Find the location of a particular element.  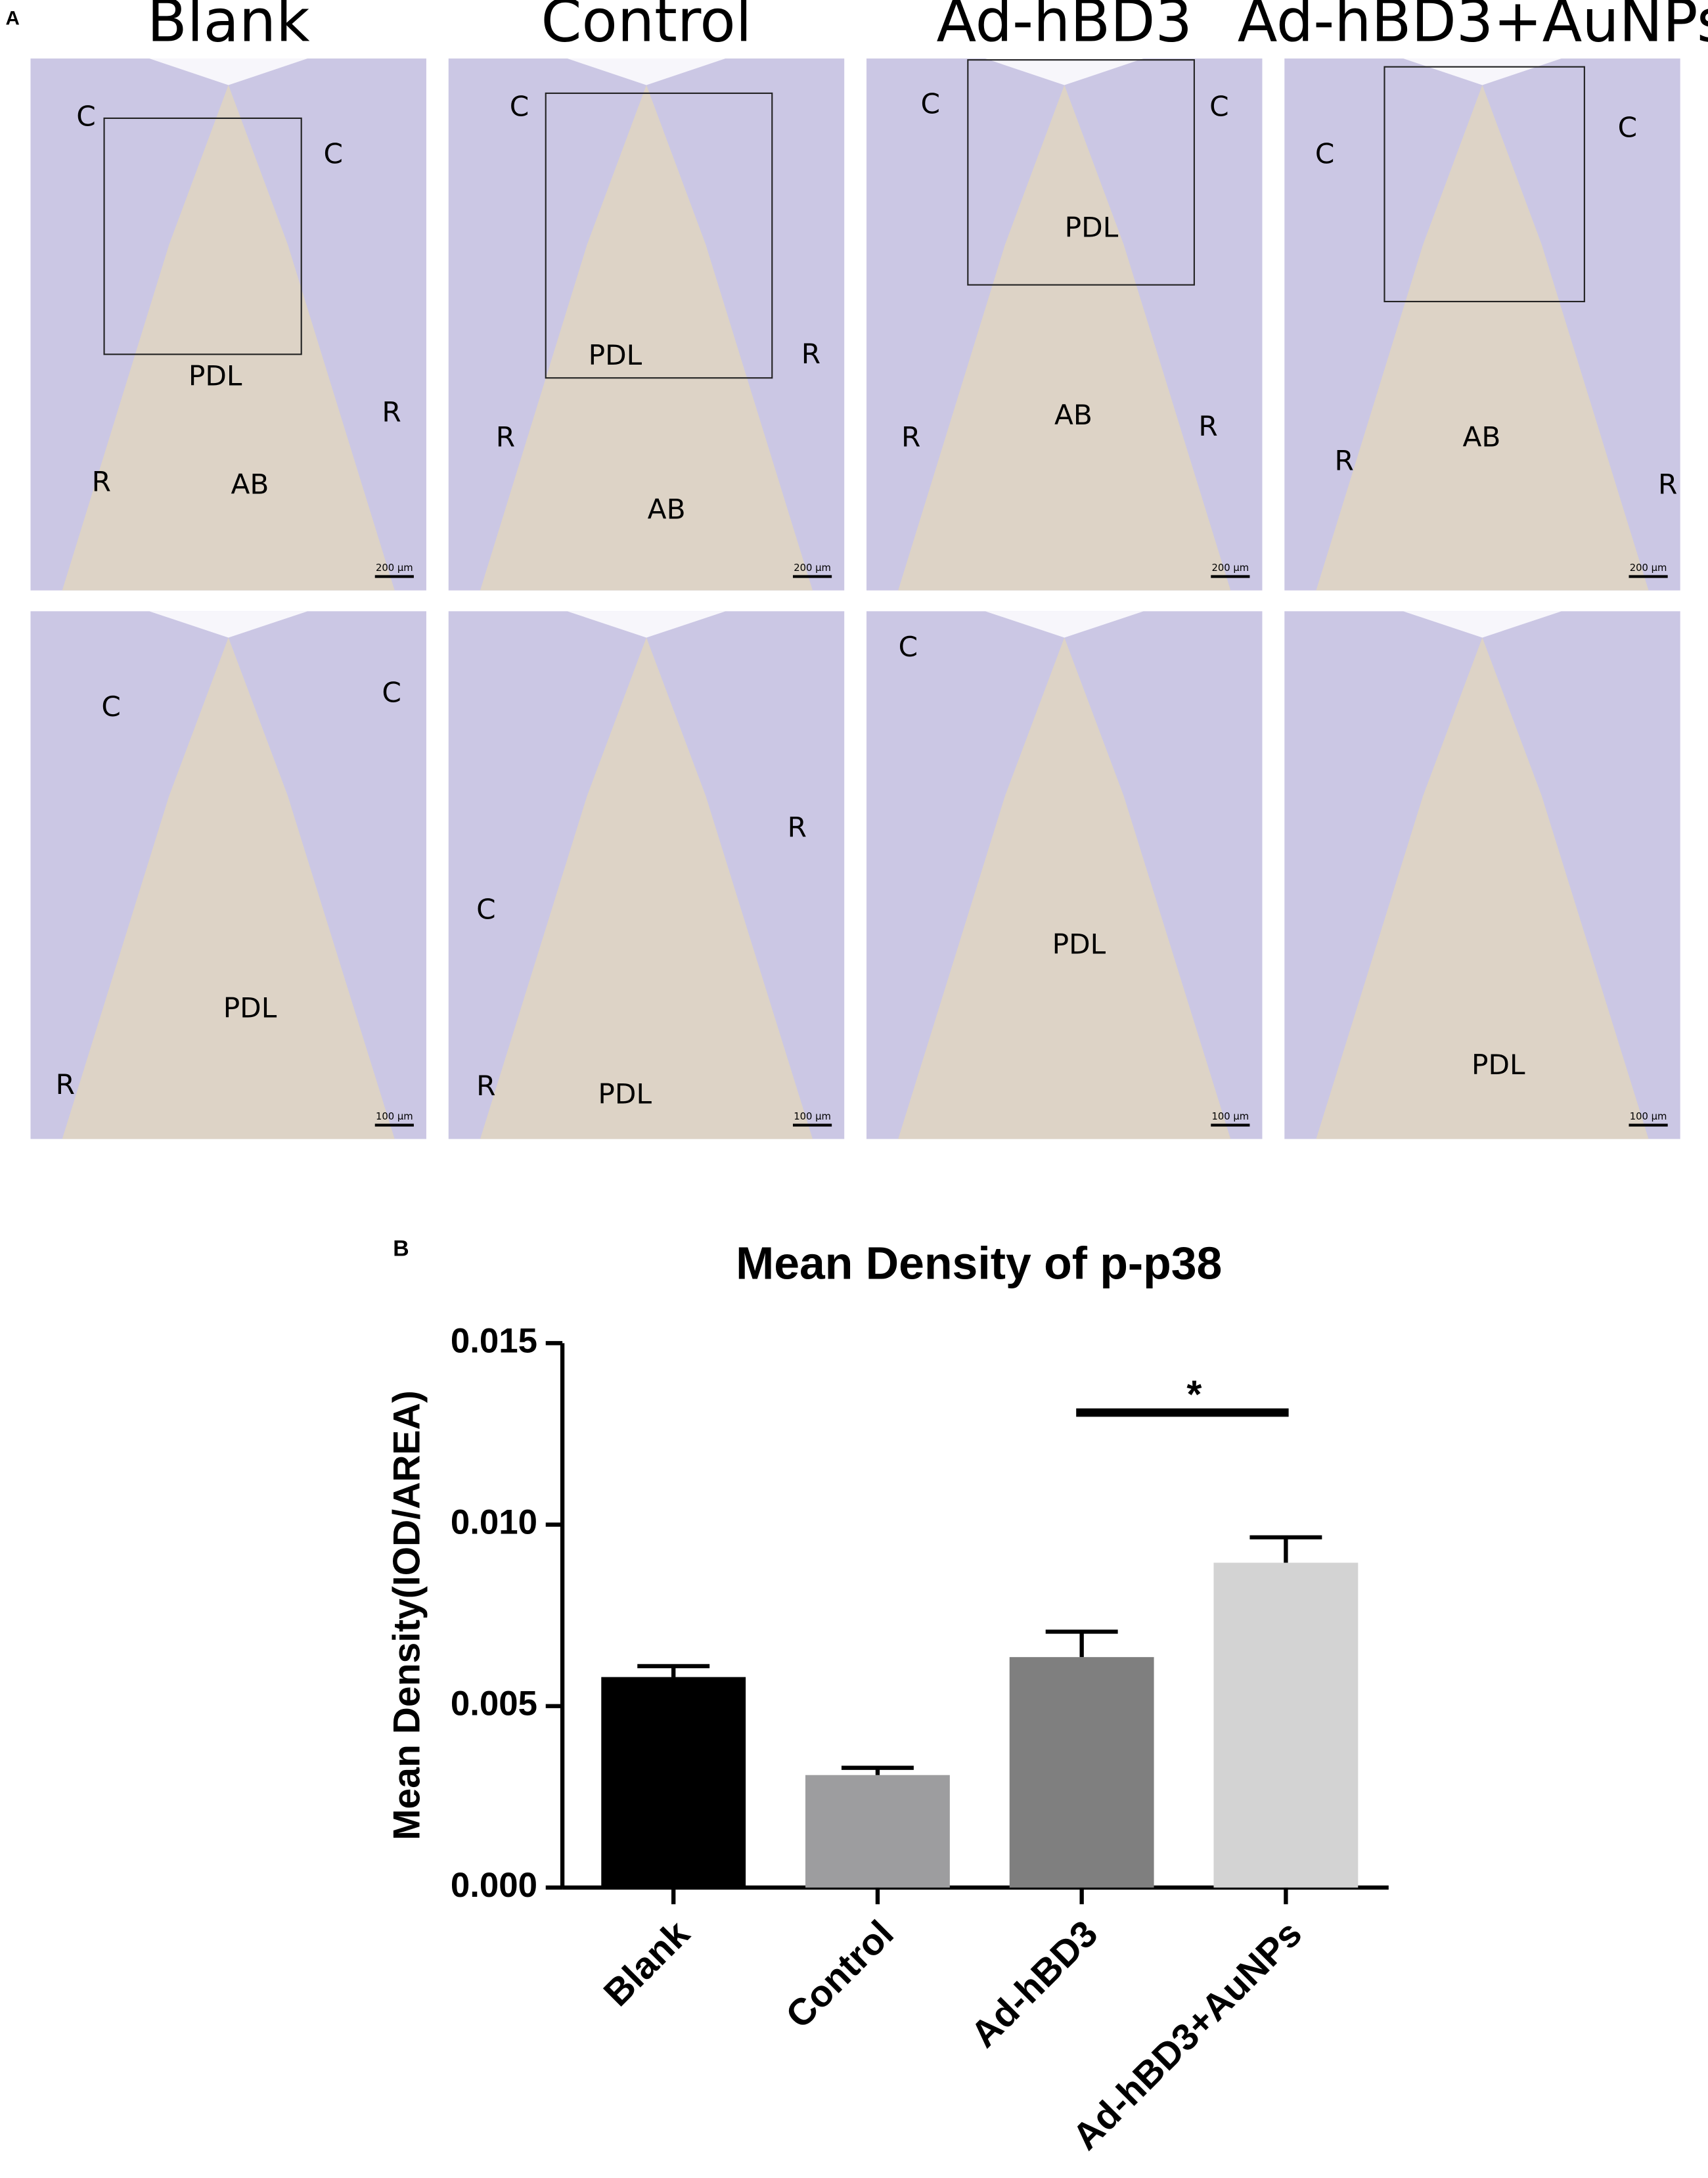

panel-label: B is located at coordinates (401, 1248).